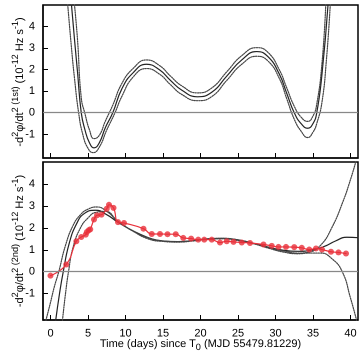  I want to click on x-tick-label: 0, so click(50, 334).